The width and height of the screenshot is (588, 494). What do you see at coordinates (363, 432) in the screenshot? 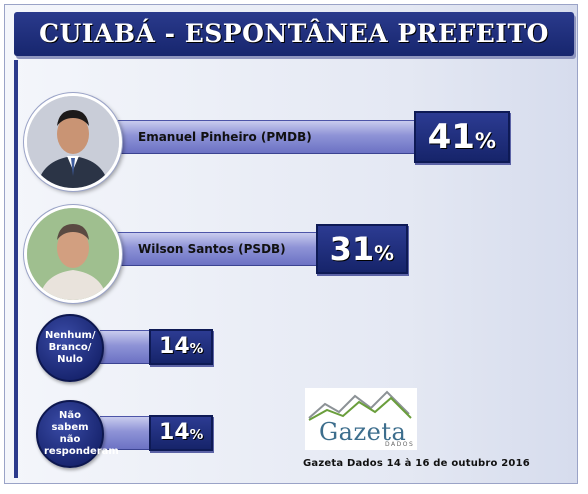
I see `logo-name: Gazeta` at bounding box center [363, 432].